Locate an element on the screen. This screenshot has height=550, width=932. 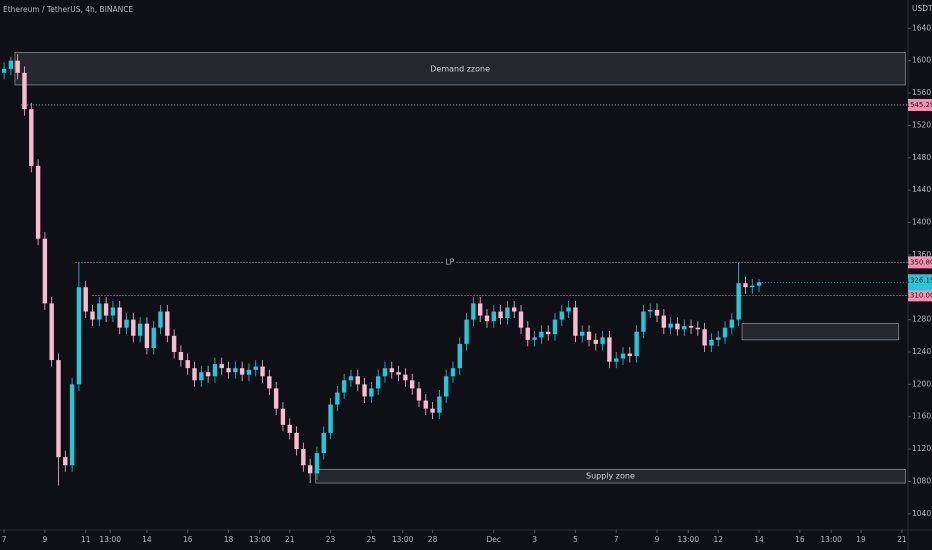
x-tick-label: 14 is located at coordinates (147, 539).